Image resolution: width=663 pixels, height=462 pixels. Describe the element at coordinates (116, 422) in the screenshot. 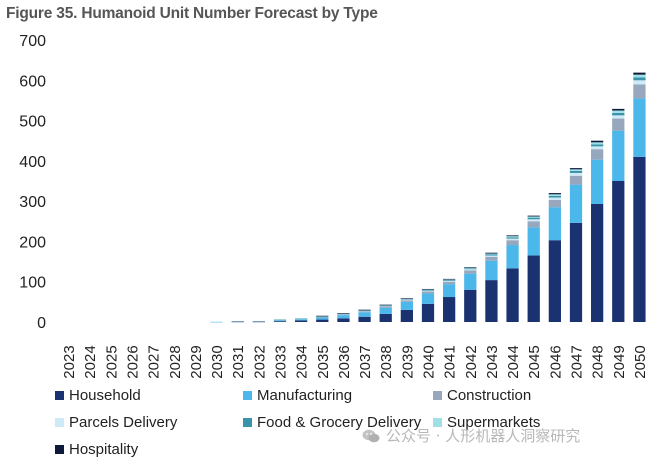

I see `legend-item: Parcels Delivery` at that location.